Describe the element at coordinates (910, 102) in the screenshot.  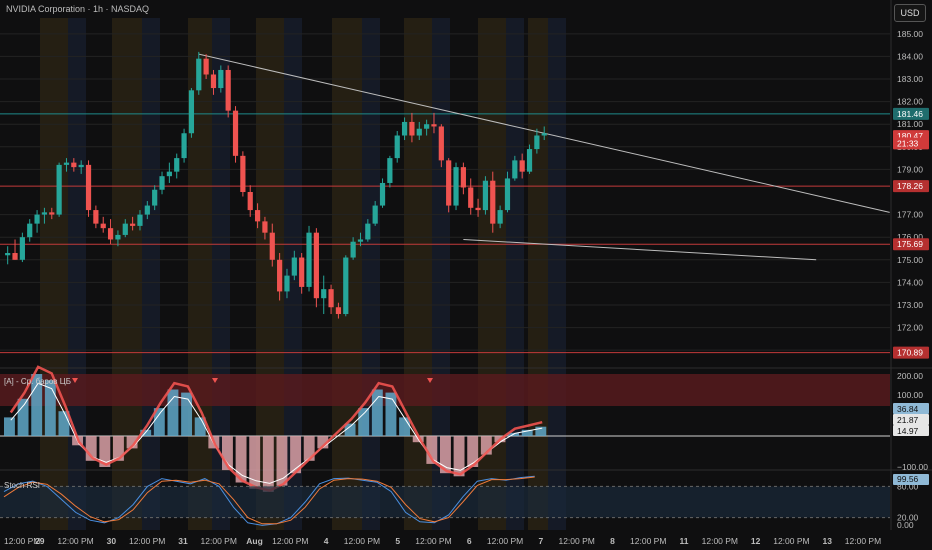
I see `price-tick-label: 182.00` at that location.